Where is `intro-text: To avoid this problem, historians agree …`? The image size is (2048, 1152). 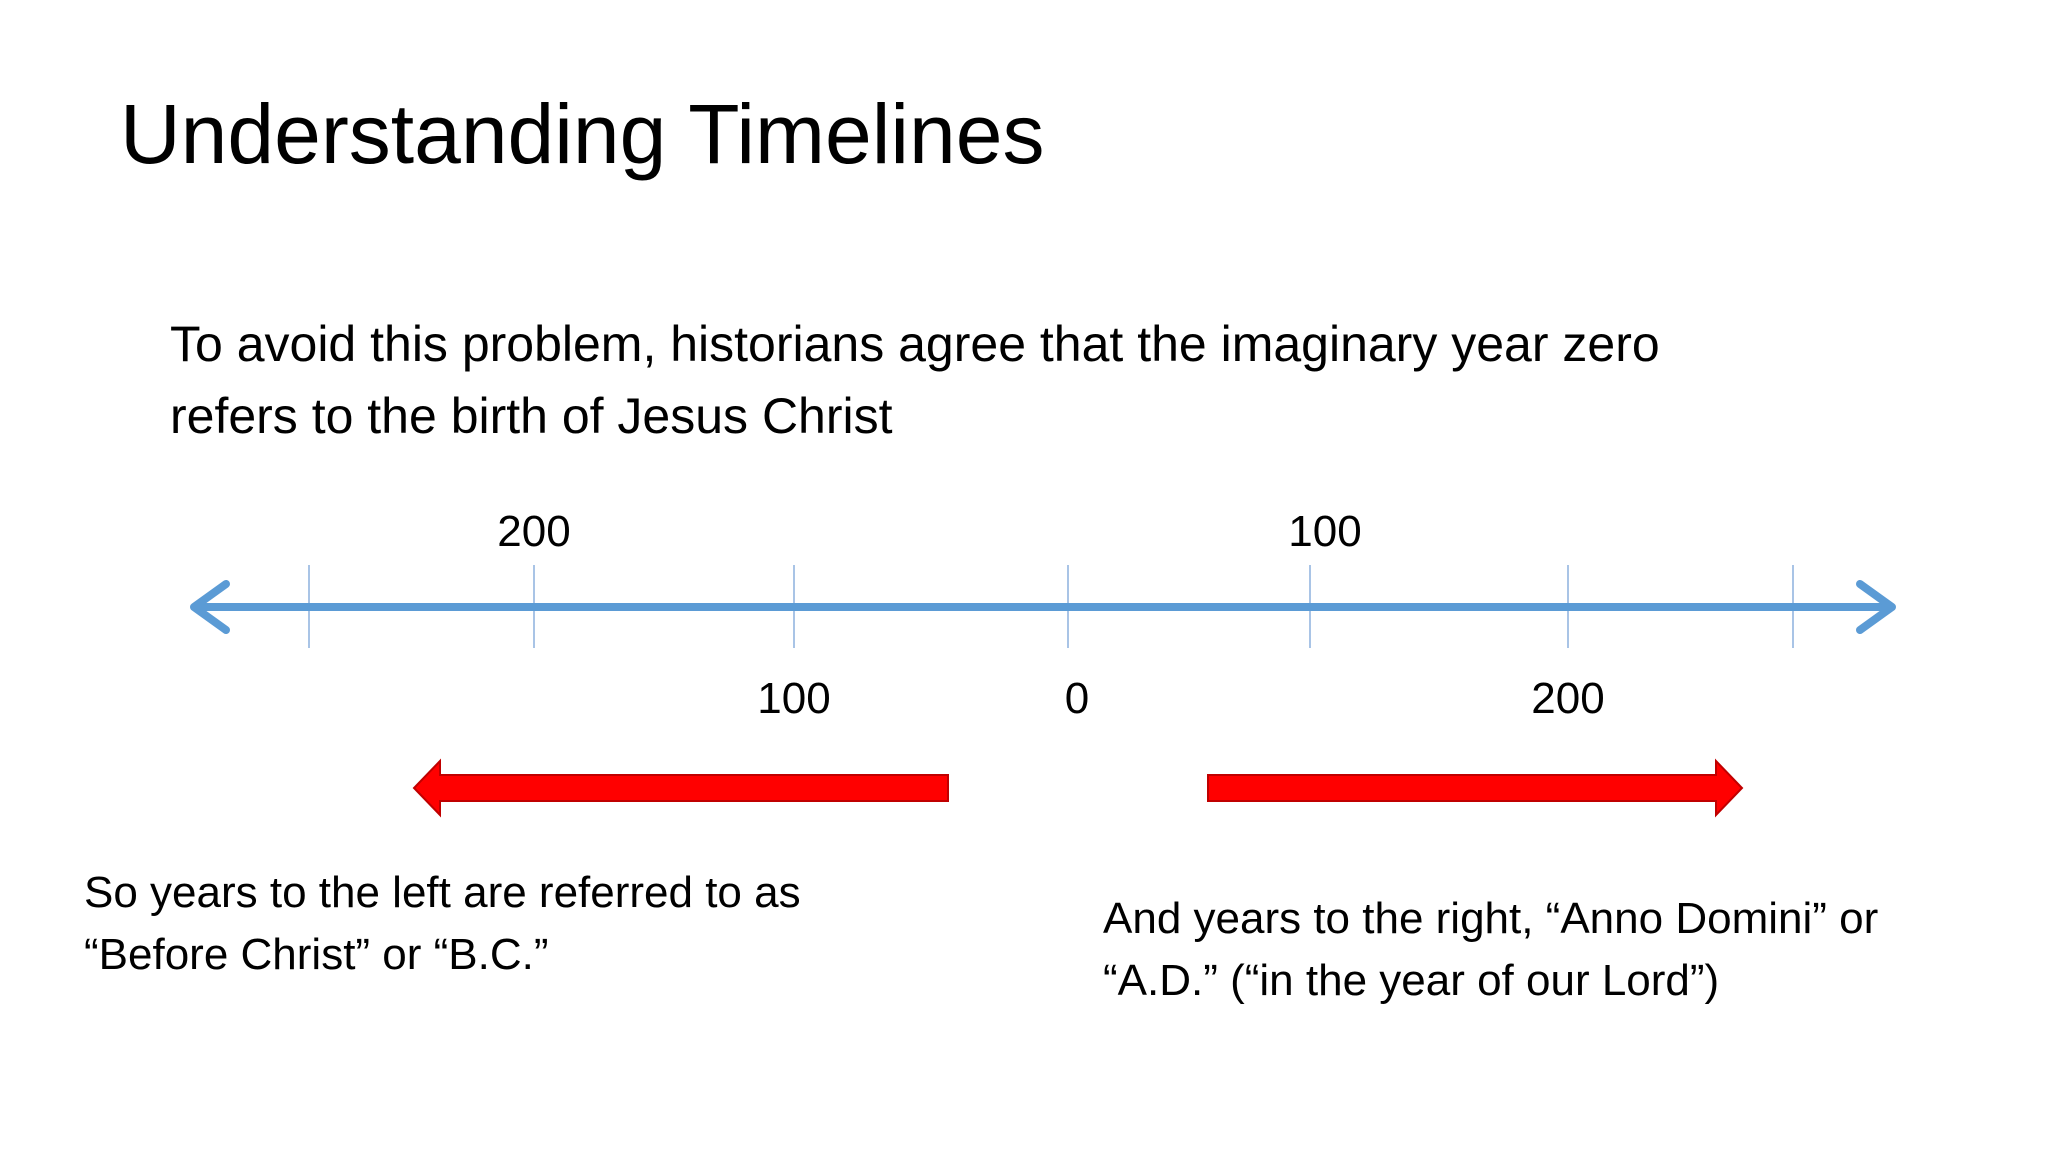 intro-text: To avoid this problem, historians agree … is located at coordinates (1050, 380).